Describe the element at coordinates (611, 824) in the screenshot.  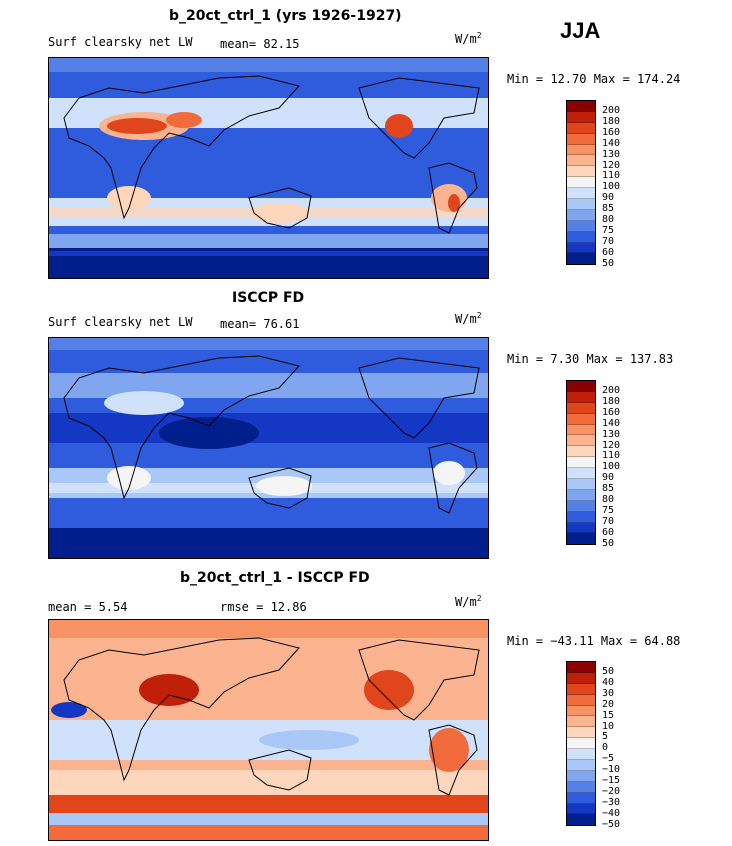
I see `colorbar-tick-label: −50` at that location.